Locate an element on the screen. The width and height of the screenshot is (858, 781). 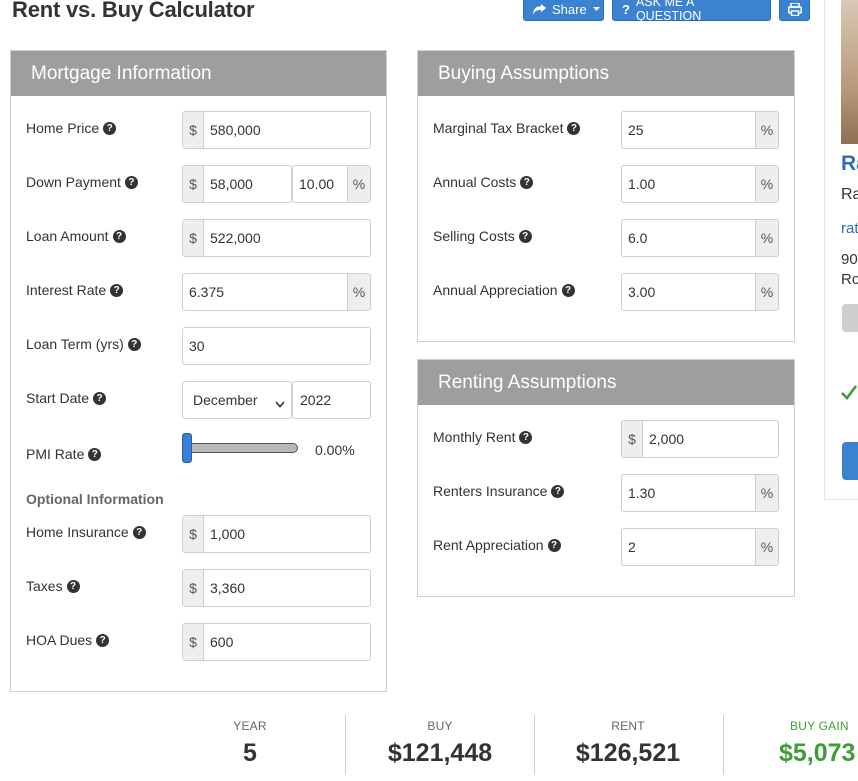
share-label: Share is located at coordinates (569, 9).